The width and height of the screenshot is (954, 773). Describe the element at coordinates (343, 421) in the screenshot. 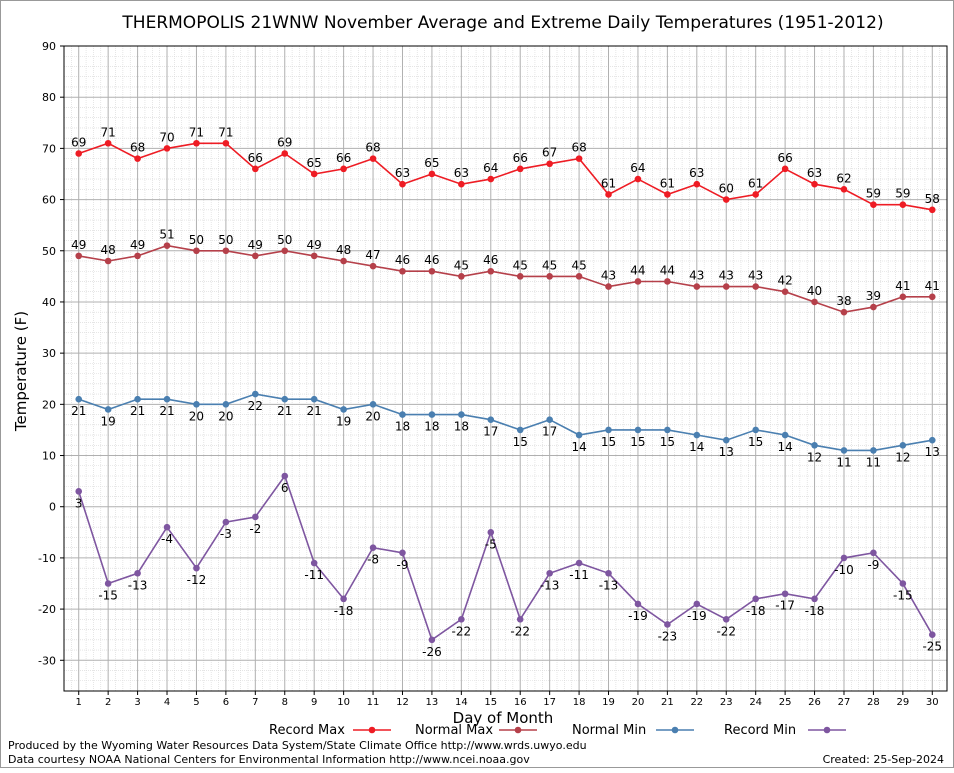

I see `data-label: 19` at that location.